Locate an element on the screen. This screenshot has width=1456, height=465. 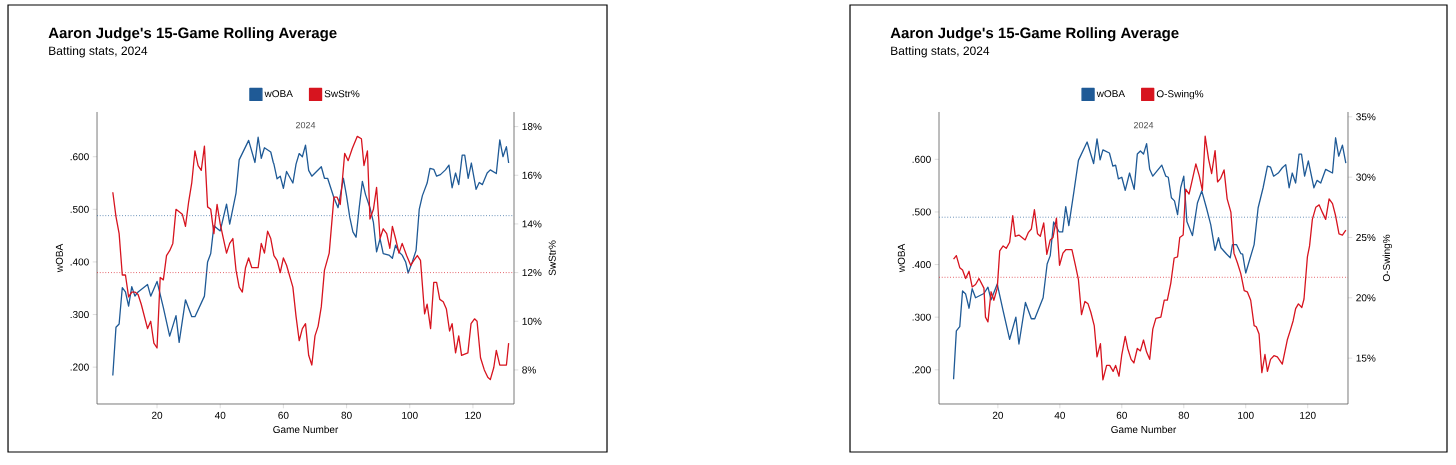
y2-axis-title: O-Swing% is located at coordinates (1387, 258).